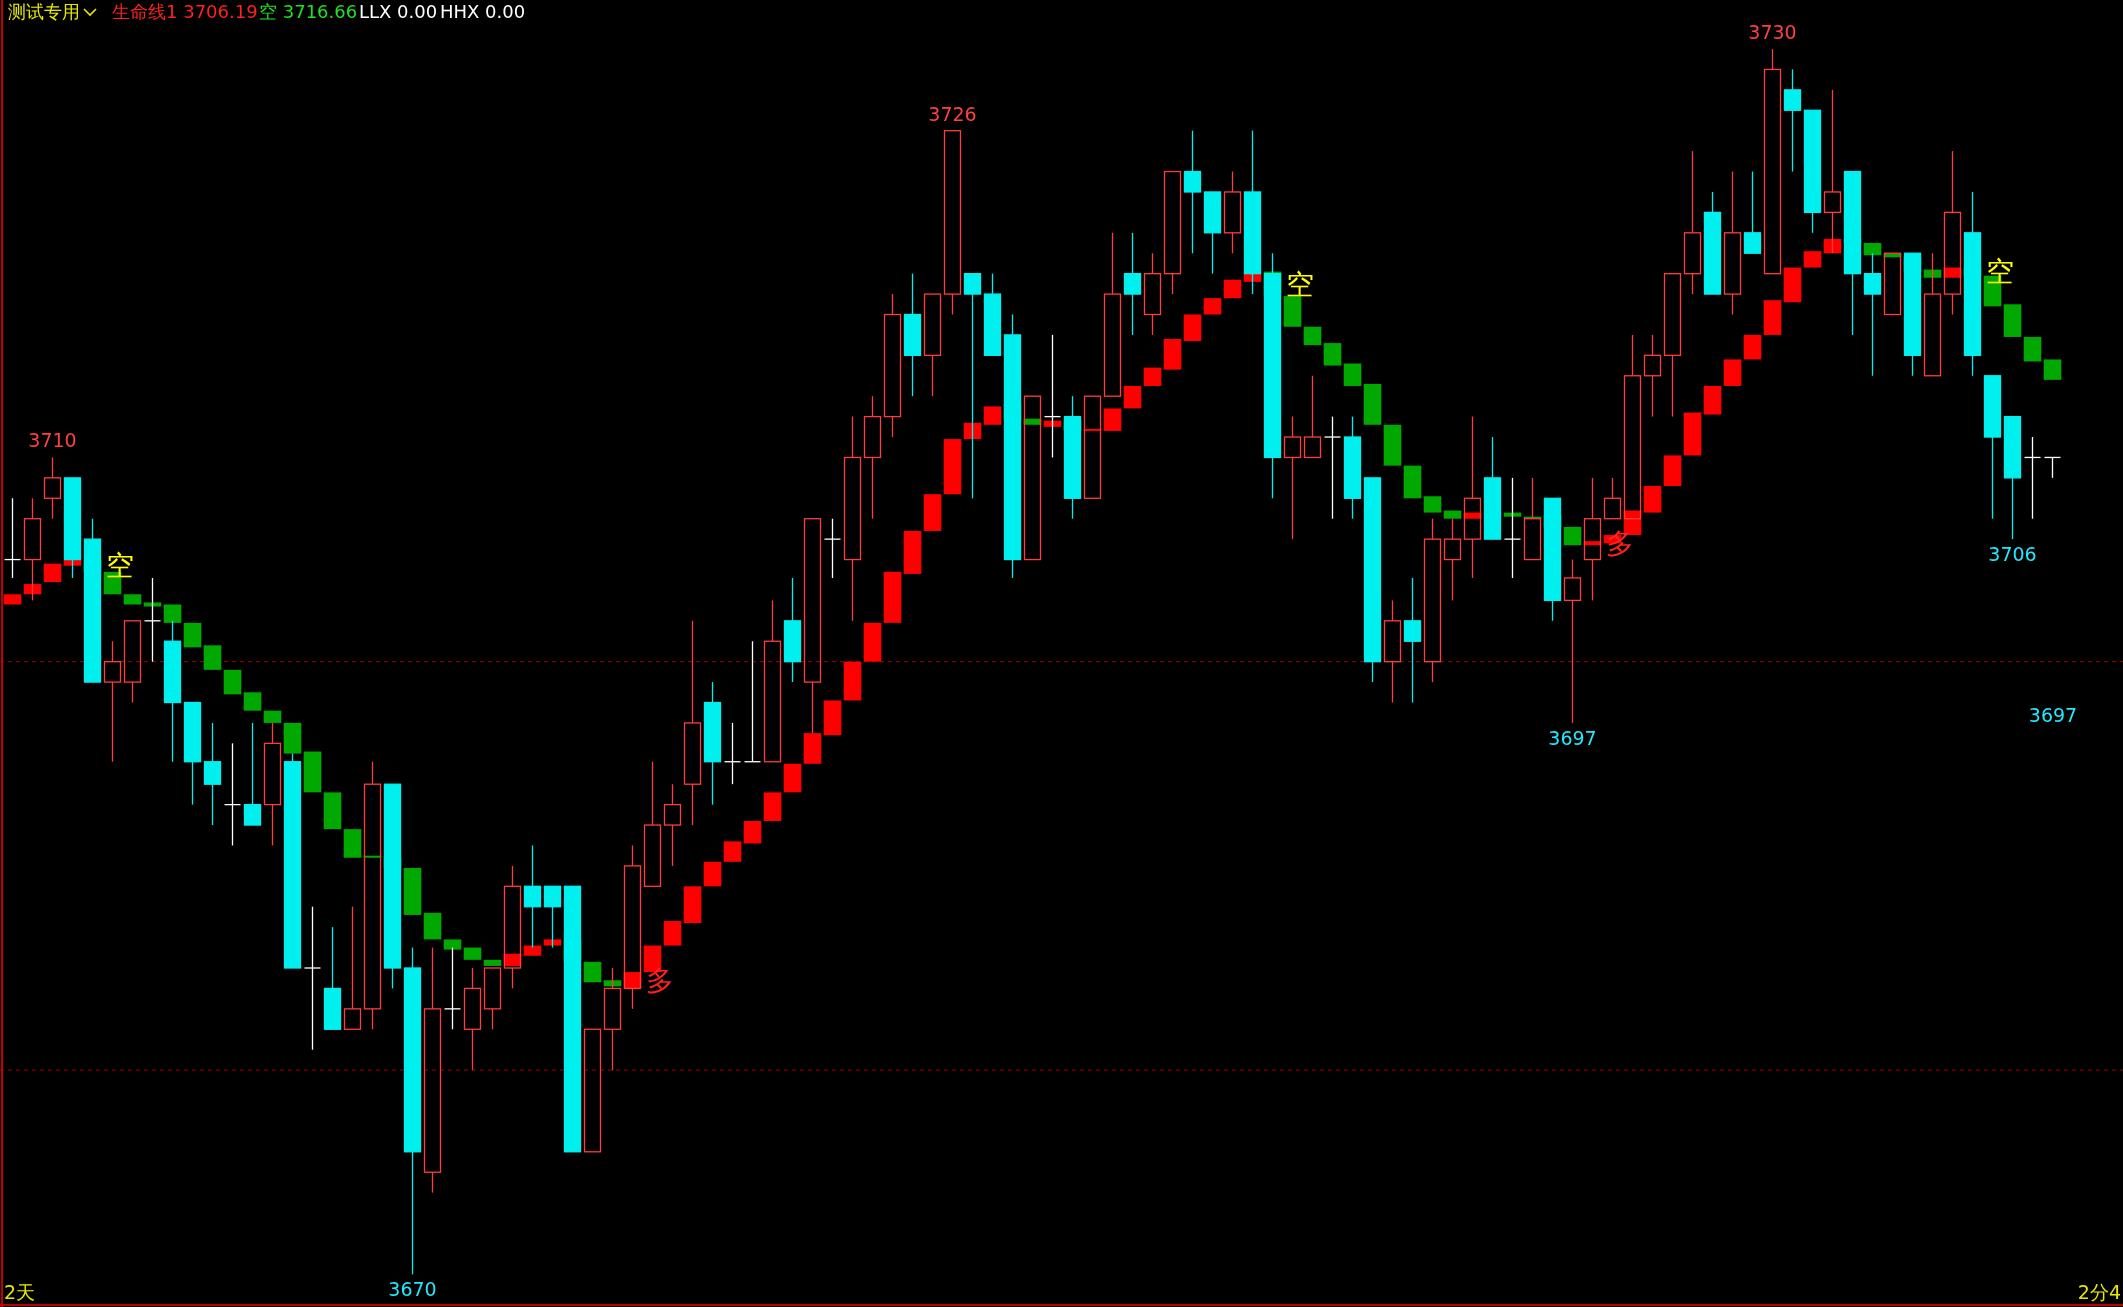 This screenshot has height=1307, width=2123. I want to click on chart-title: 测试专用, so click(44, 11).